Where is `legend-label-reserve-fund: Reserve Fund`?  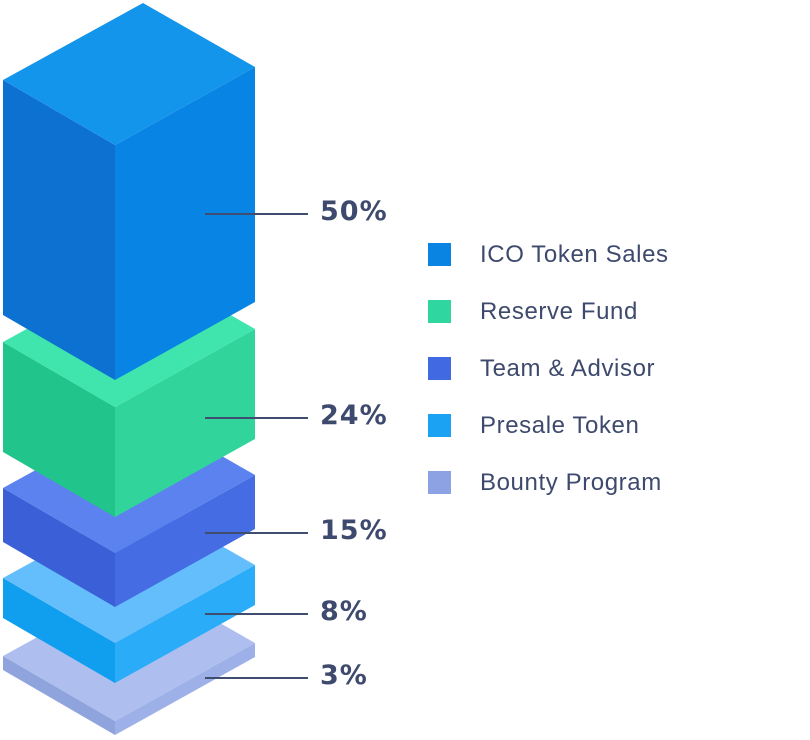
legend-label-reserve-fund: Reserve Fund is located at coordinates (559, 311).